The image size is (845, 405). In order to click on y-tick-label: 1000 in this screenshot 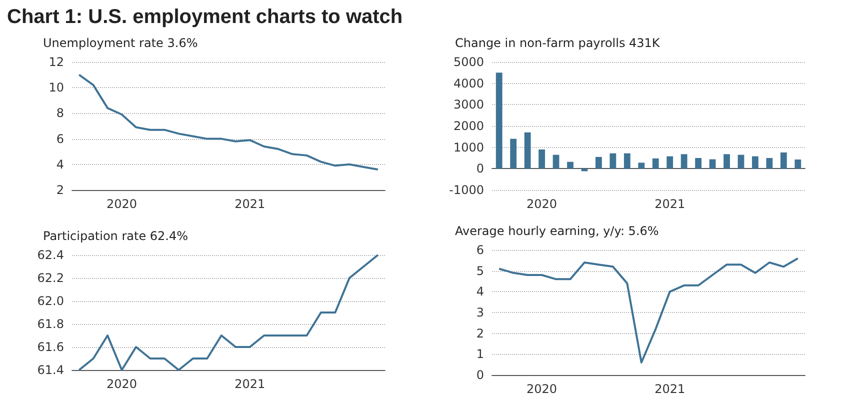, I will do `click(468, 147)`.